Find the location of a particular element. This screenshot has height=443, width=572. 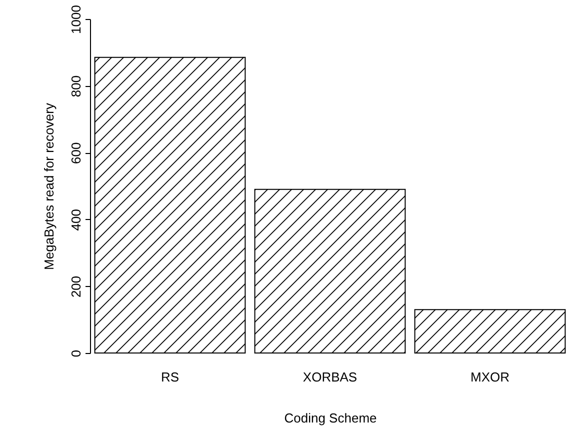

x-axis-title: Coding Scheme is located at coordinates (330, 418).